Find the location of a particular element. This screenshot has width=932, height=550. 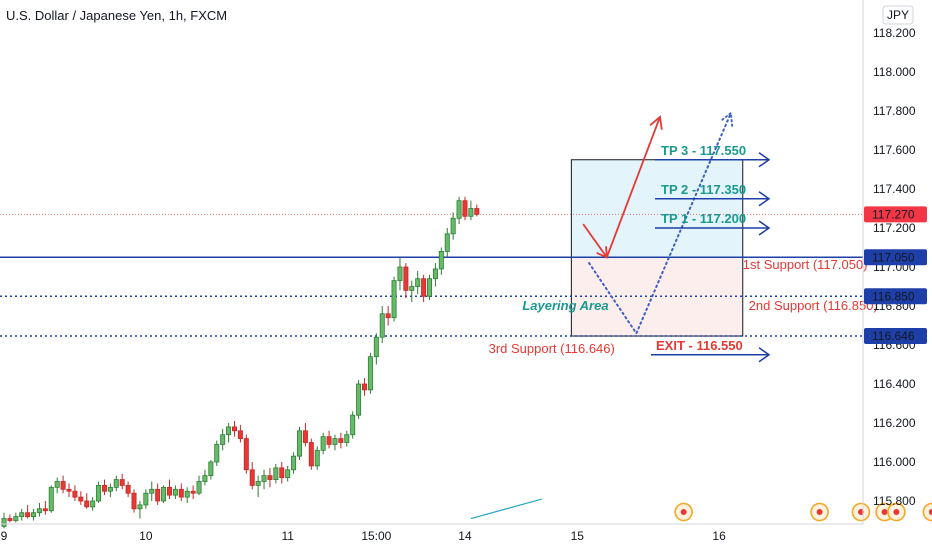

target-label: TP 3 - 117.550 is located at coordinates (703, 150).